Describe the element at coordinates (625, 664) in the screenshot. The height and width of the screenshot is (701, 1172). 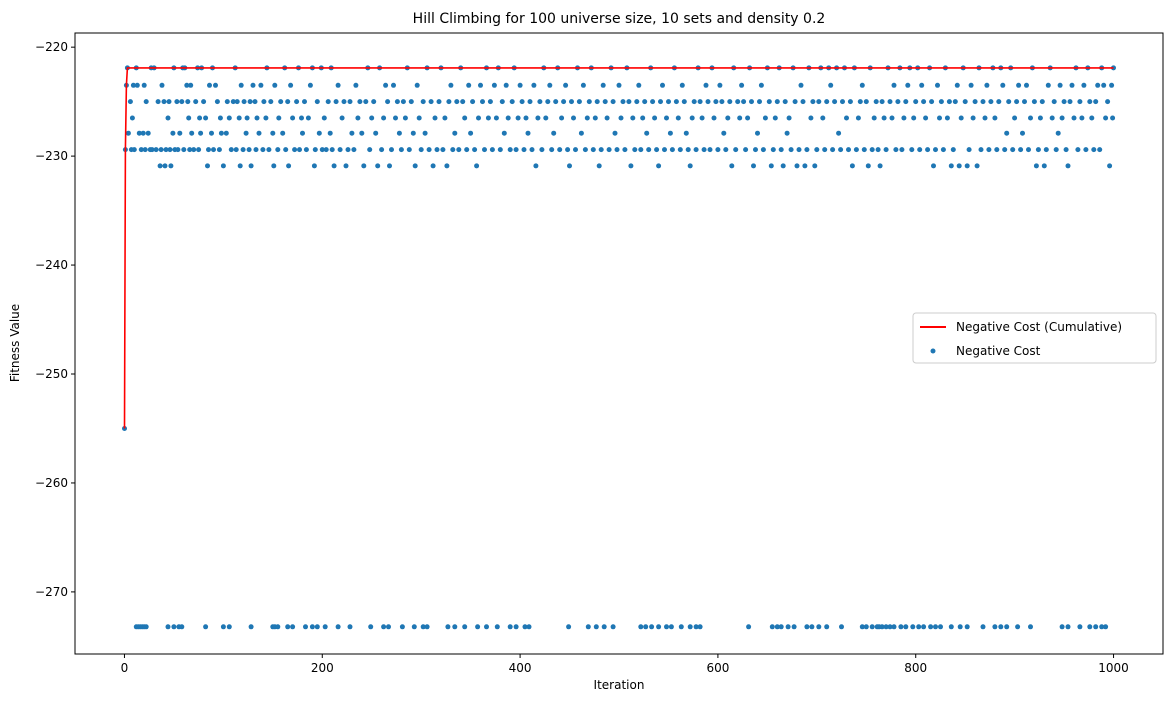
I see `x-axis: 0 200 400 600 800 1000` at that location.